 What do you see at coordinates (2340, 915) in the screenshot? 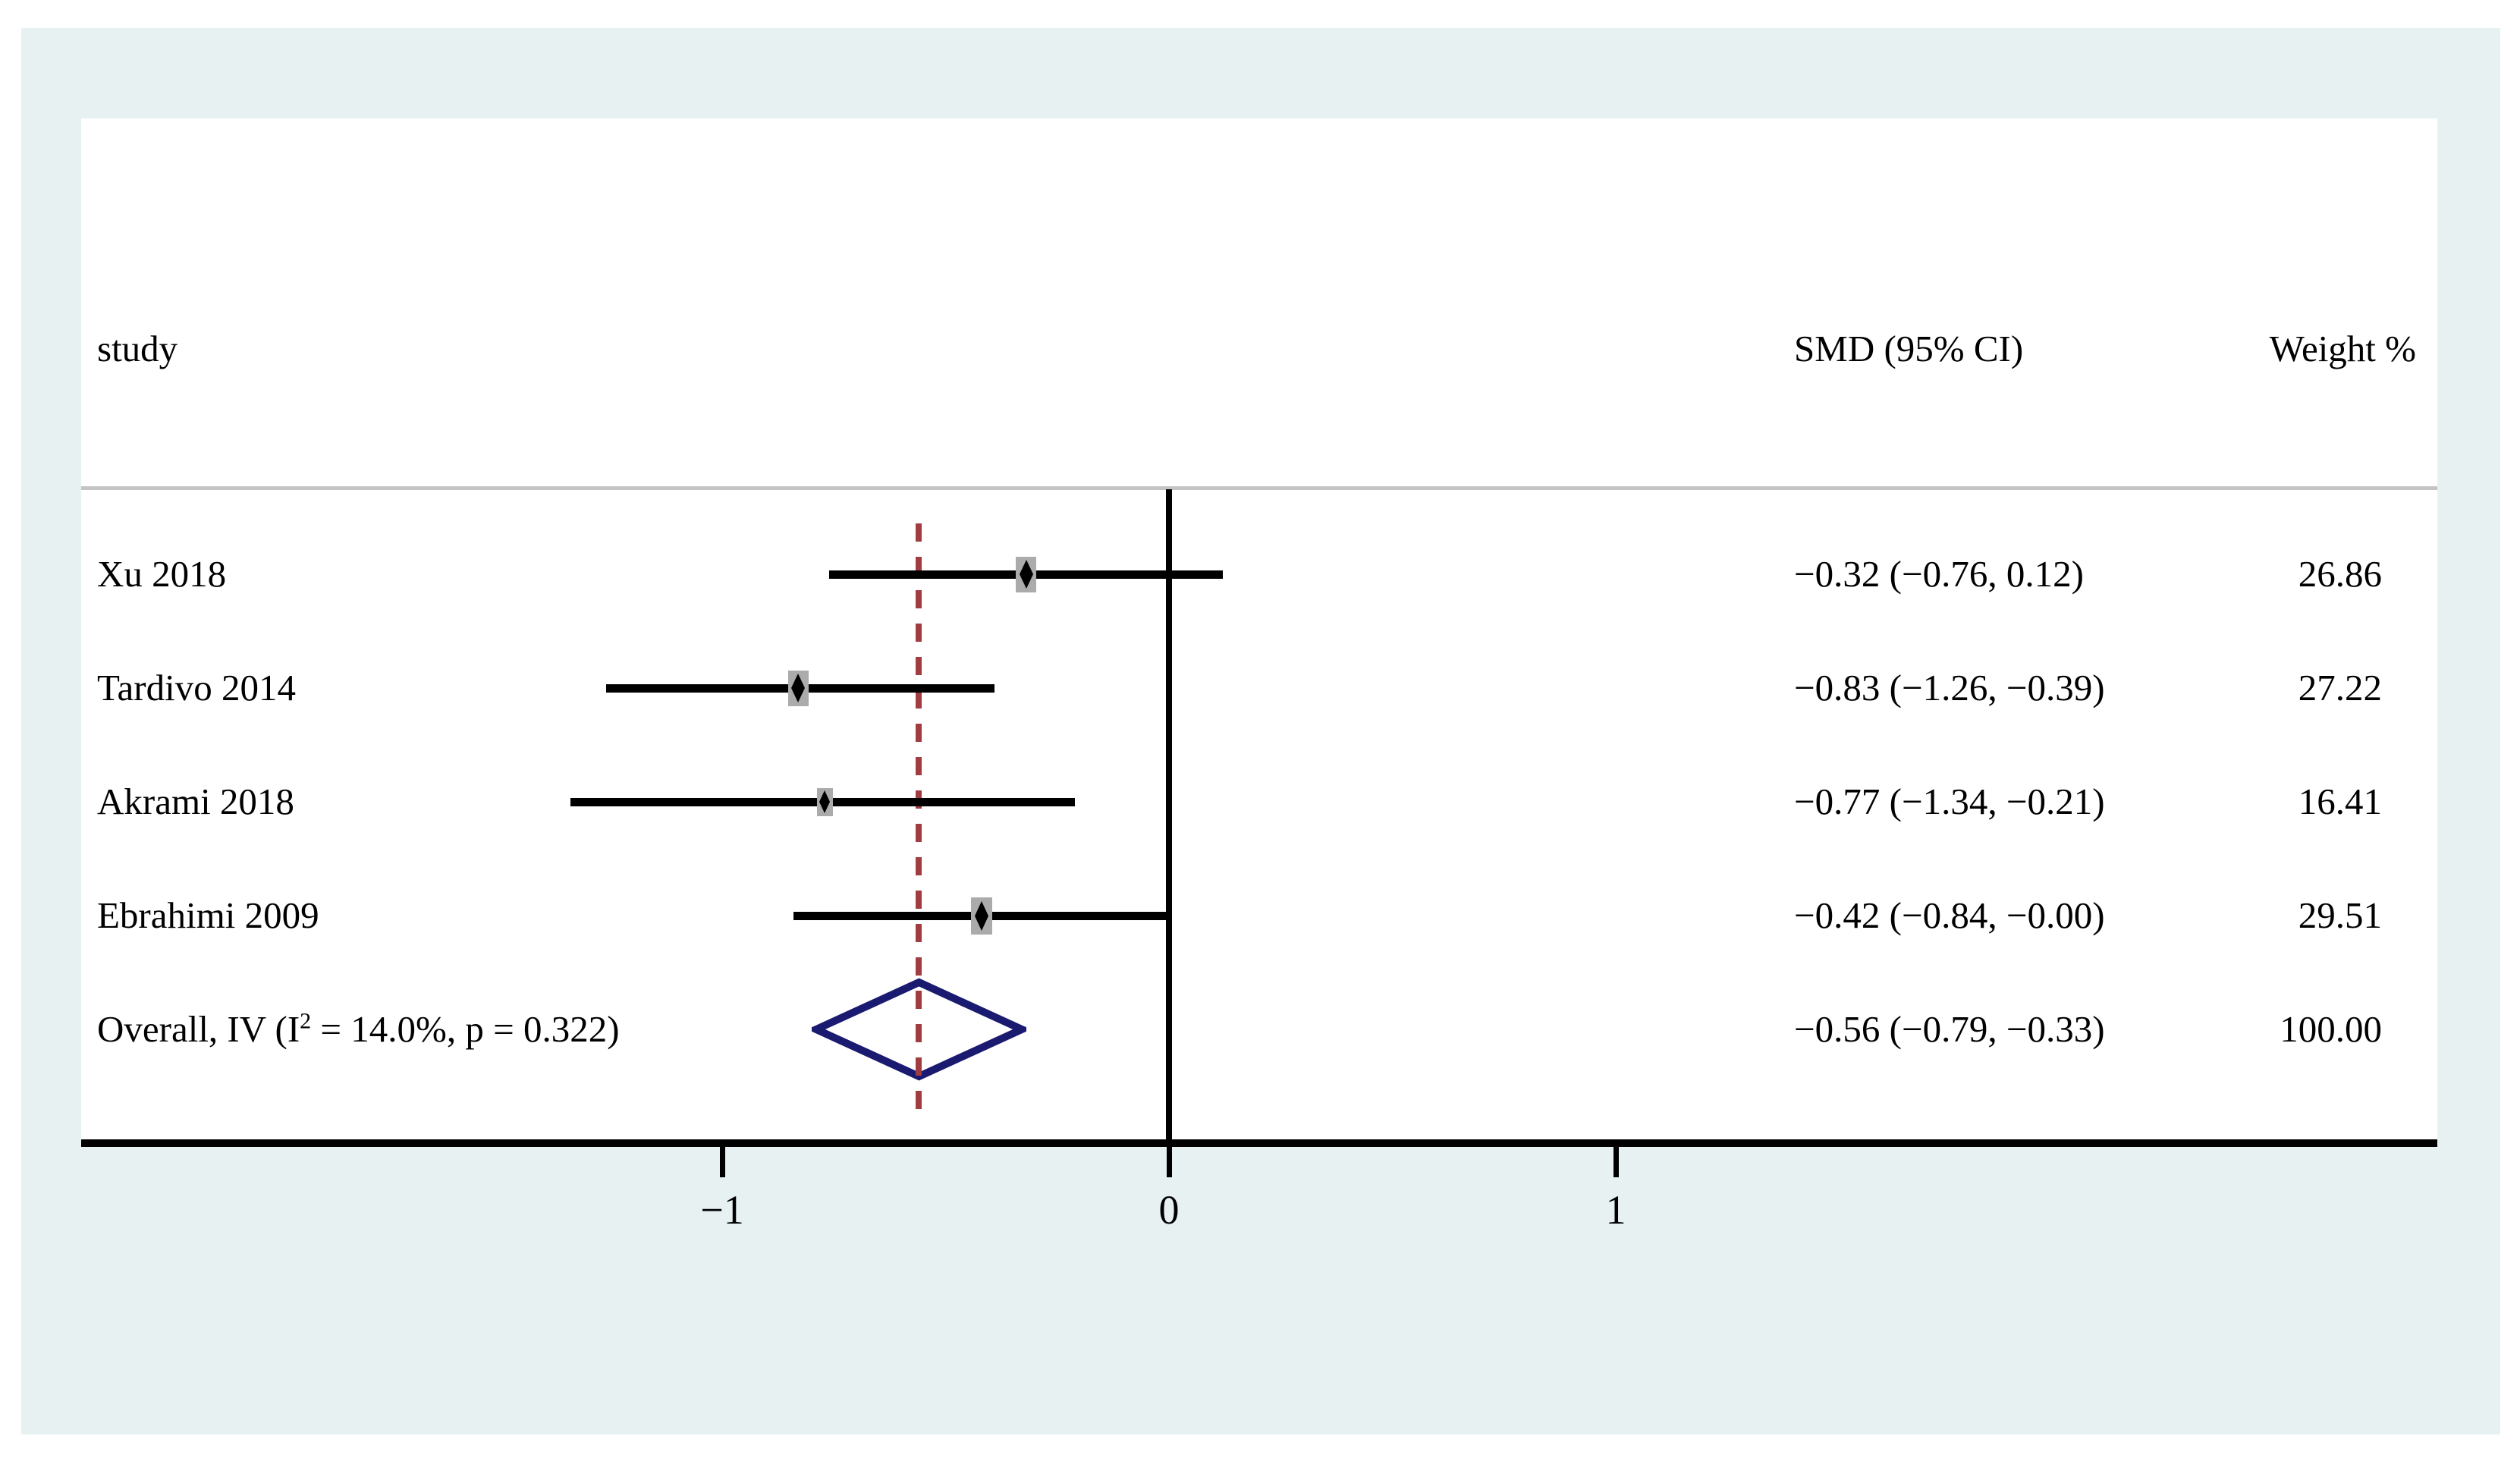
I see `weight-value: 29.51` at bounding box center [2340, 915].